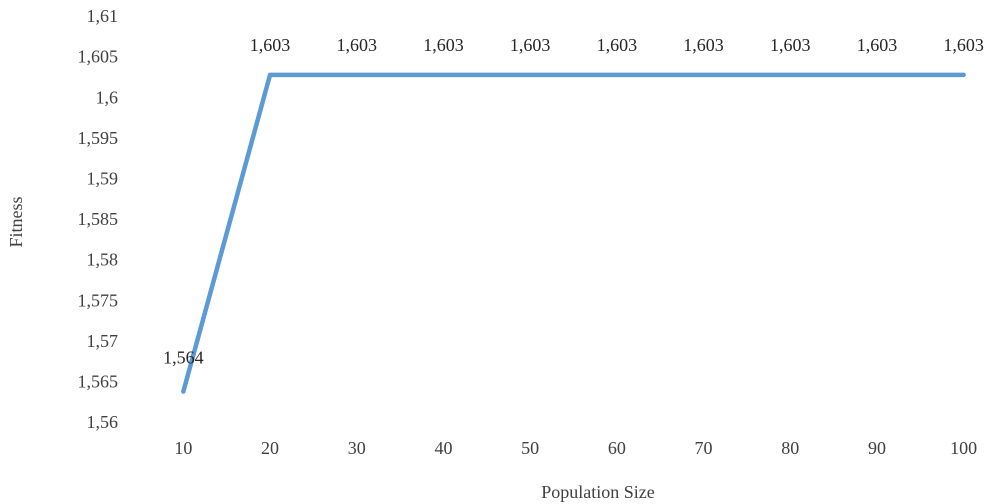  I want to click on y-axis-title: Fitness, so click(16, 221).